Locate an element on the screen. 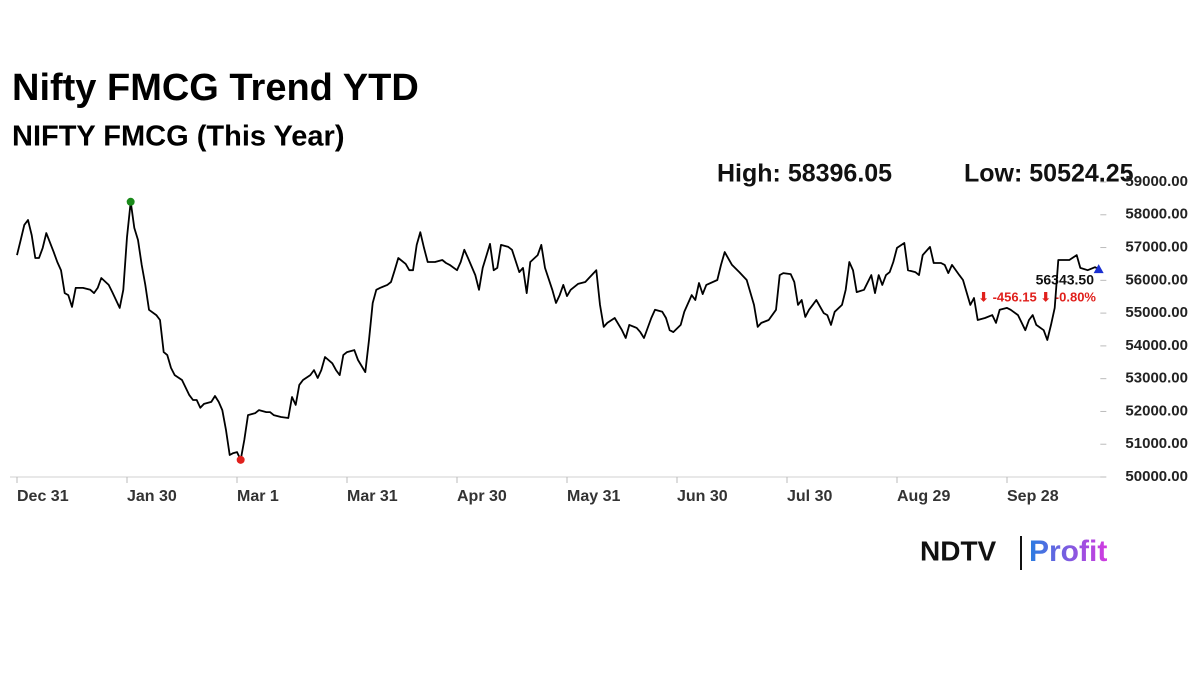 The image size is (1200, 675). change-label: ⬇ -456.15 ⬇ -0.80% is located at coordinates (1037, 296).